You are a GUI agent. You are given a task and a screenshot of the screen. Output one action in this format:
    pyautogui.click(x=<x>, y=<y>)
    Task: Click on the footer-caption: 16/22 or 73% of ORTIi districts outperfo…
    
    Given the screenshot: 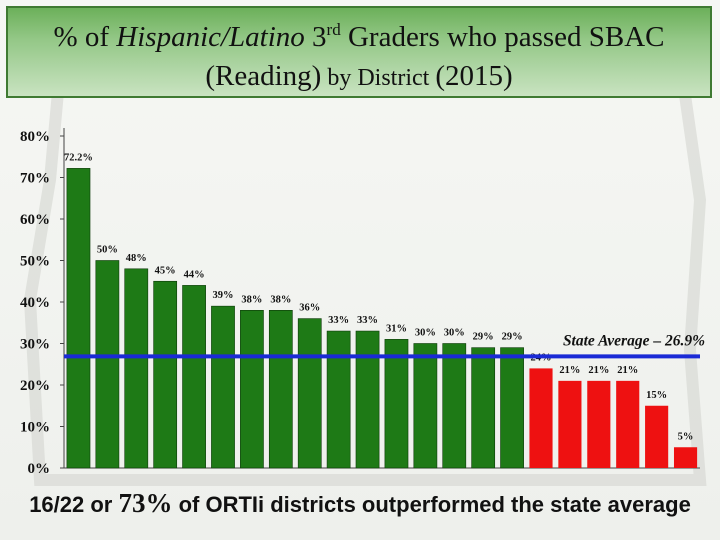 What is the action you would take?
    pyautogui.click(x=360, y=503)
    